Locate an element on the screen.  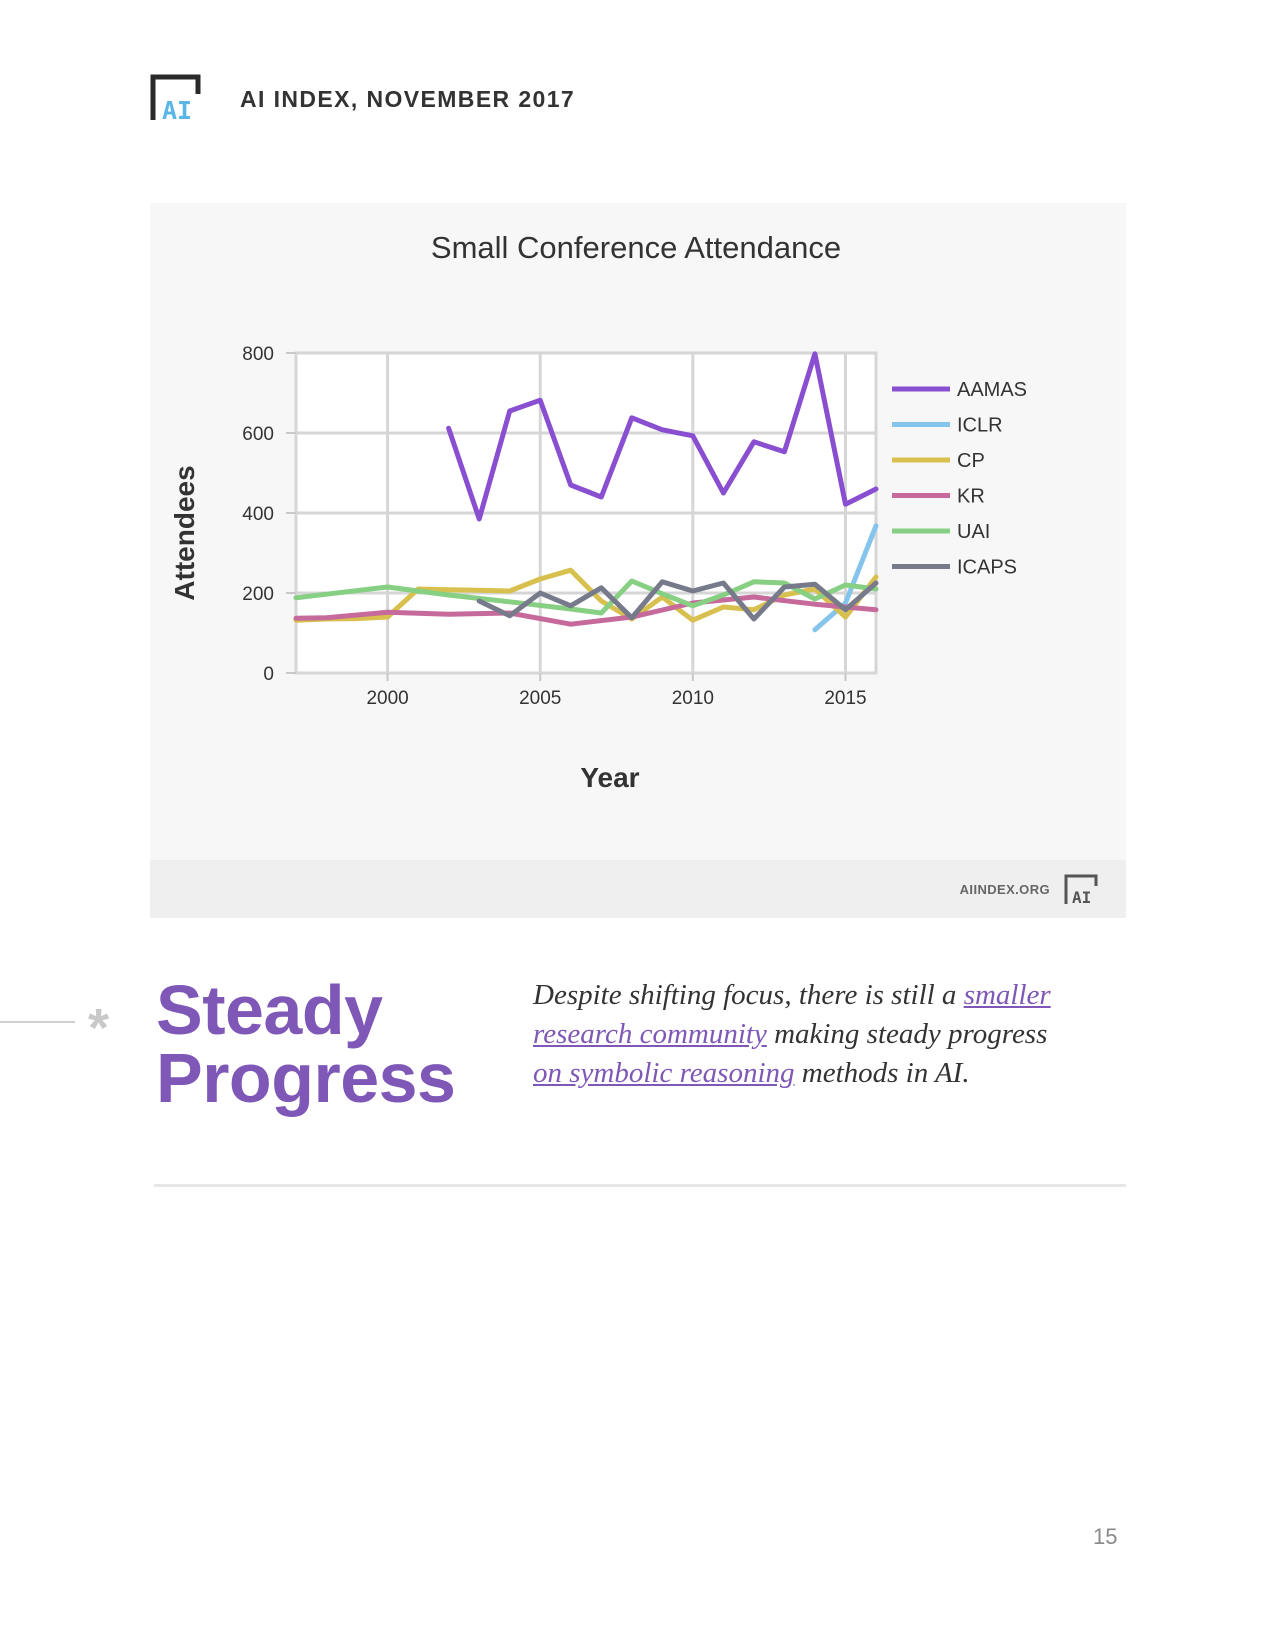
section-marker-line is located at coordinates (37, 1022).